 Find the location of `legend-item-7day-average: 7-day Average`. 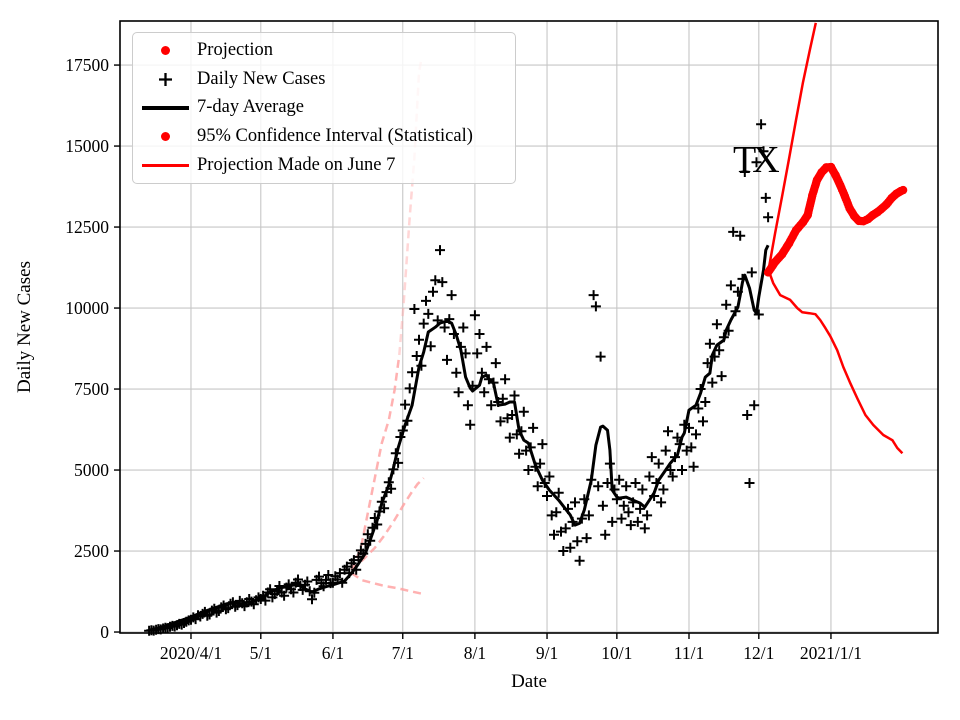

legend-item-7day-average: 7-day Average is located at coordinates (324, 108).